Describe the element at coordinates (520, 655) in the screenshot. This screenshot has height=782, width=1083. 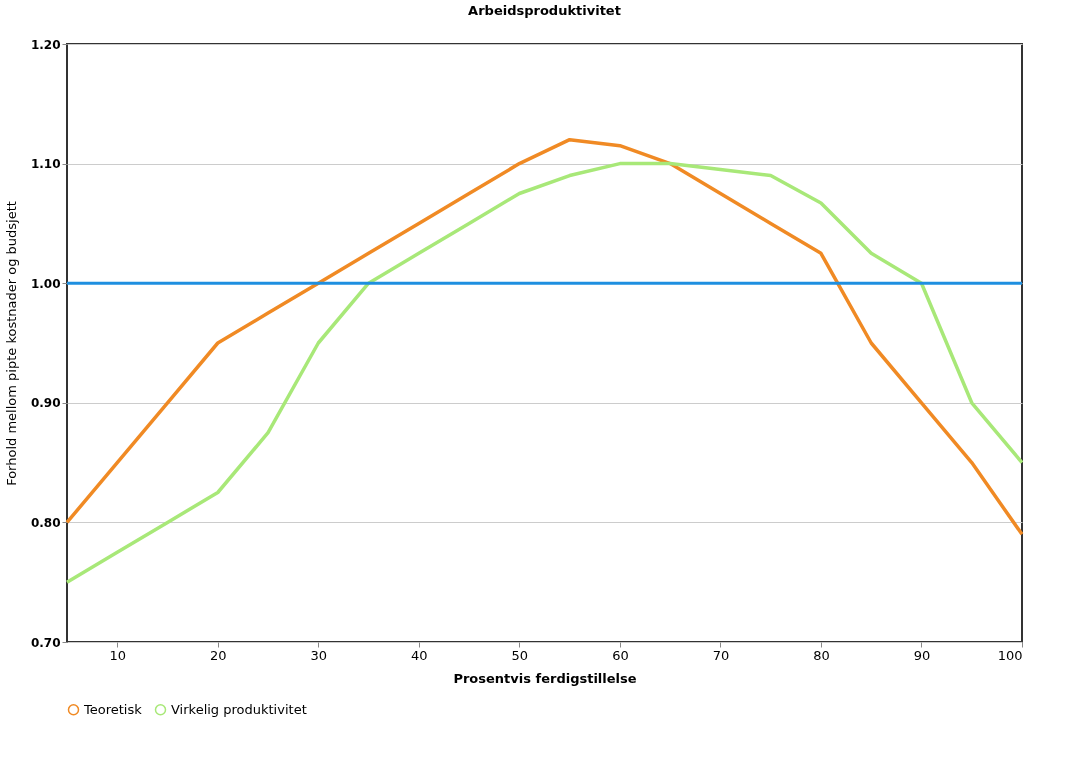
I see `x-tick-label: 50` at that location.